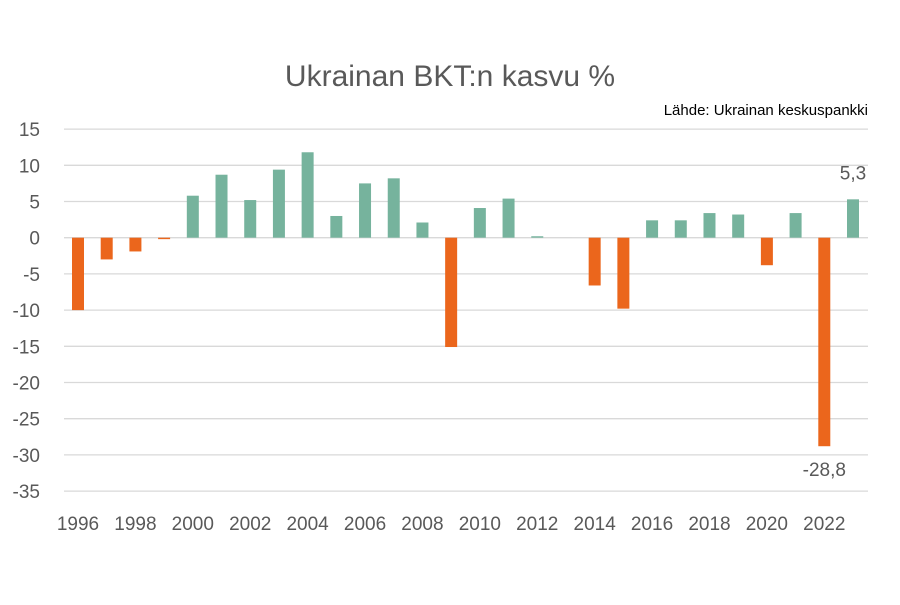 Image resolution: width=900 pixels, height=605 pixels. Describe the element at coordinates (193, 217) in the screenshot. I see `bar-2000` at that location.